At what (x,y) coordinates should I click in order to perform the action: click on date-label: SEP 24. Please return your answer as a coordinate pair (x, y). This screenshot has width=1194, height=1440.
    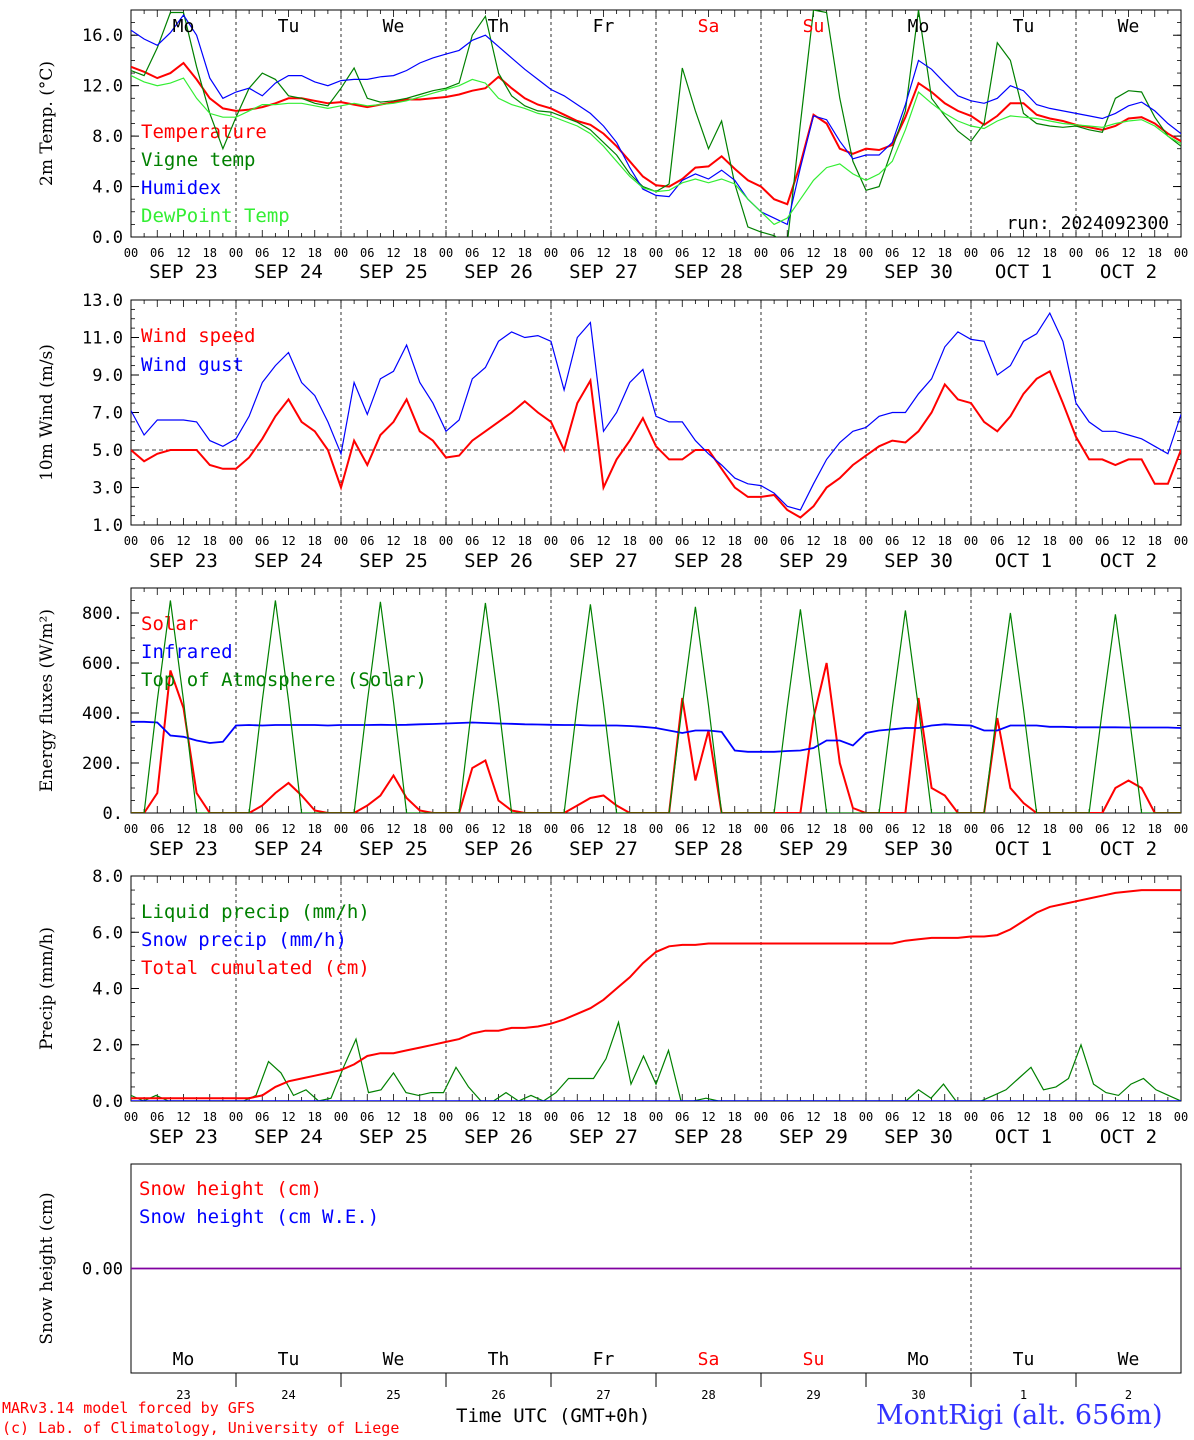
    Looking at the image, I should click on (288, 272).